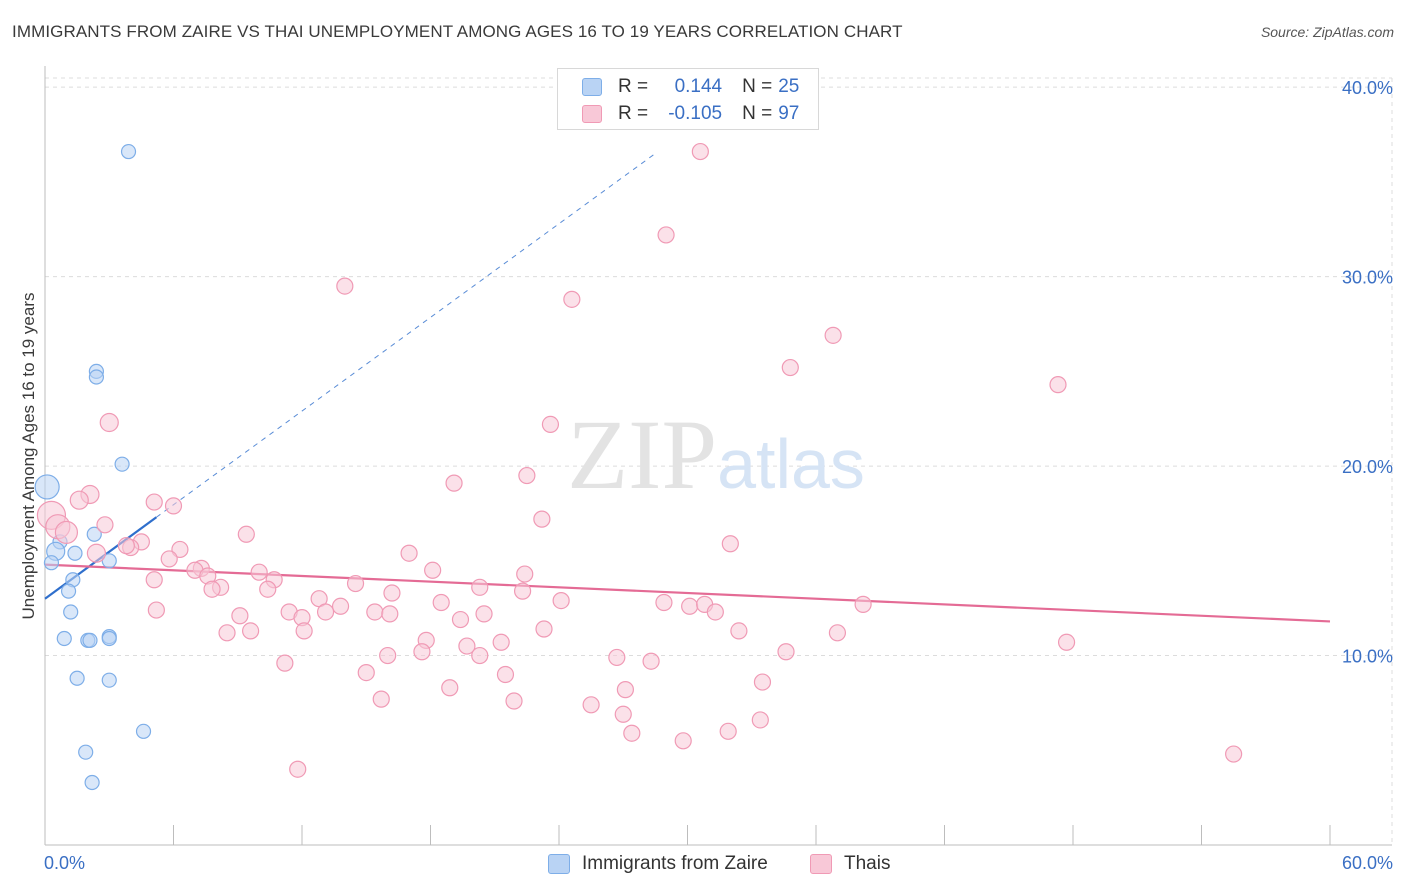 The image size is (1406, 892). Describe the element at coordinates (688, 99) in the screenshot. I see `correlation-legend: R = 0.144 N = 25 R = -0.105 N = 97` at that location.